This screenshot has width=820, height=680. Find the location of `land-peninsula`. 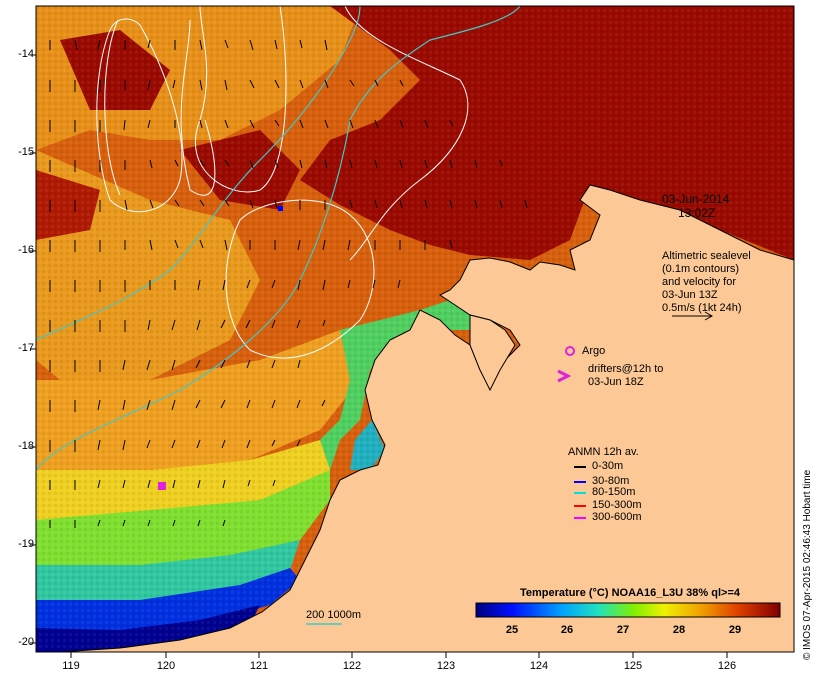

land-peninsula is located at coordinates (492, 353).